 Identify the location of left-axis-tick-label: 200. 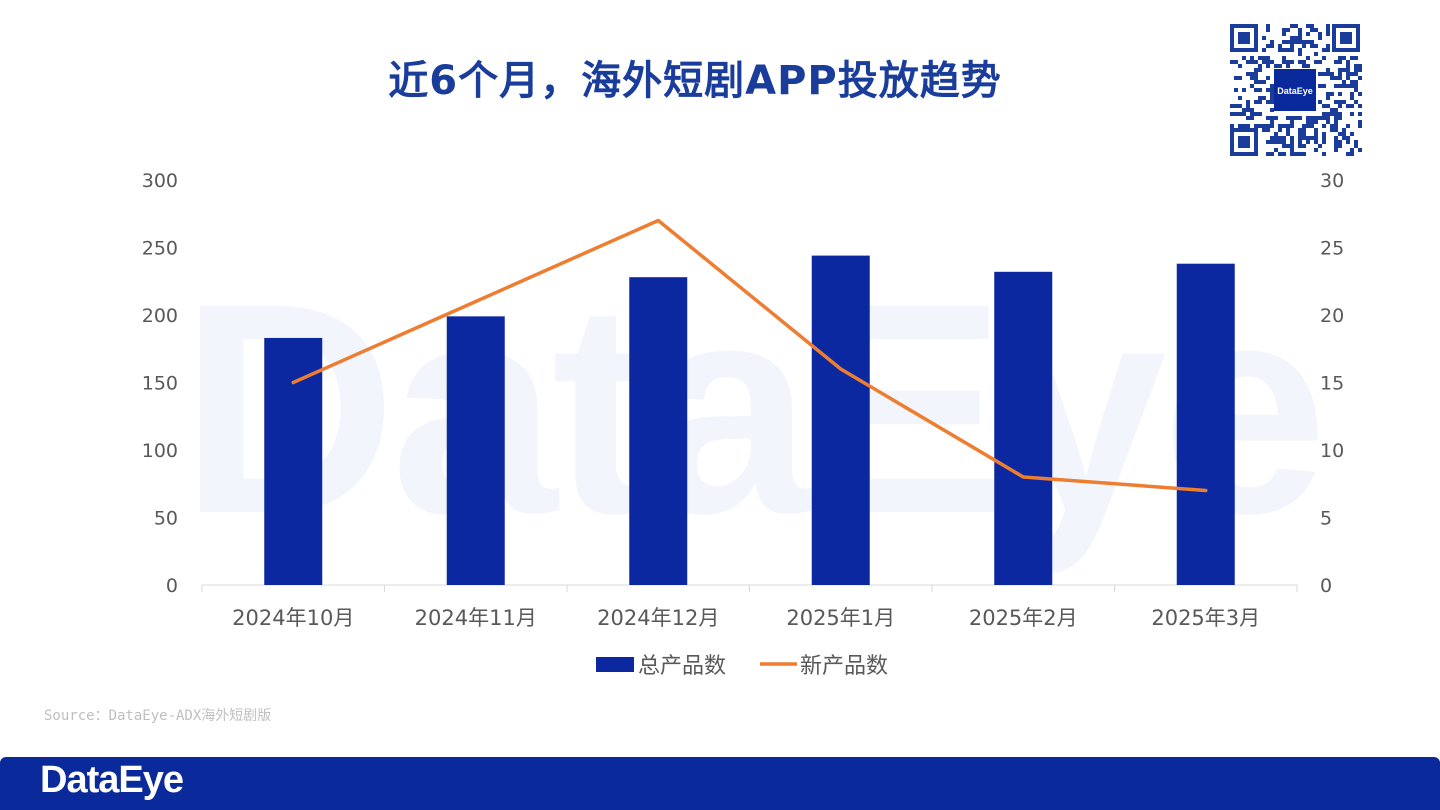
(160, 316).